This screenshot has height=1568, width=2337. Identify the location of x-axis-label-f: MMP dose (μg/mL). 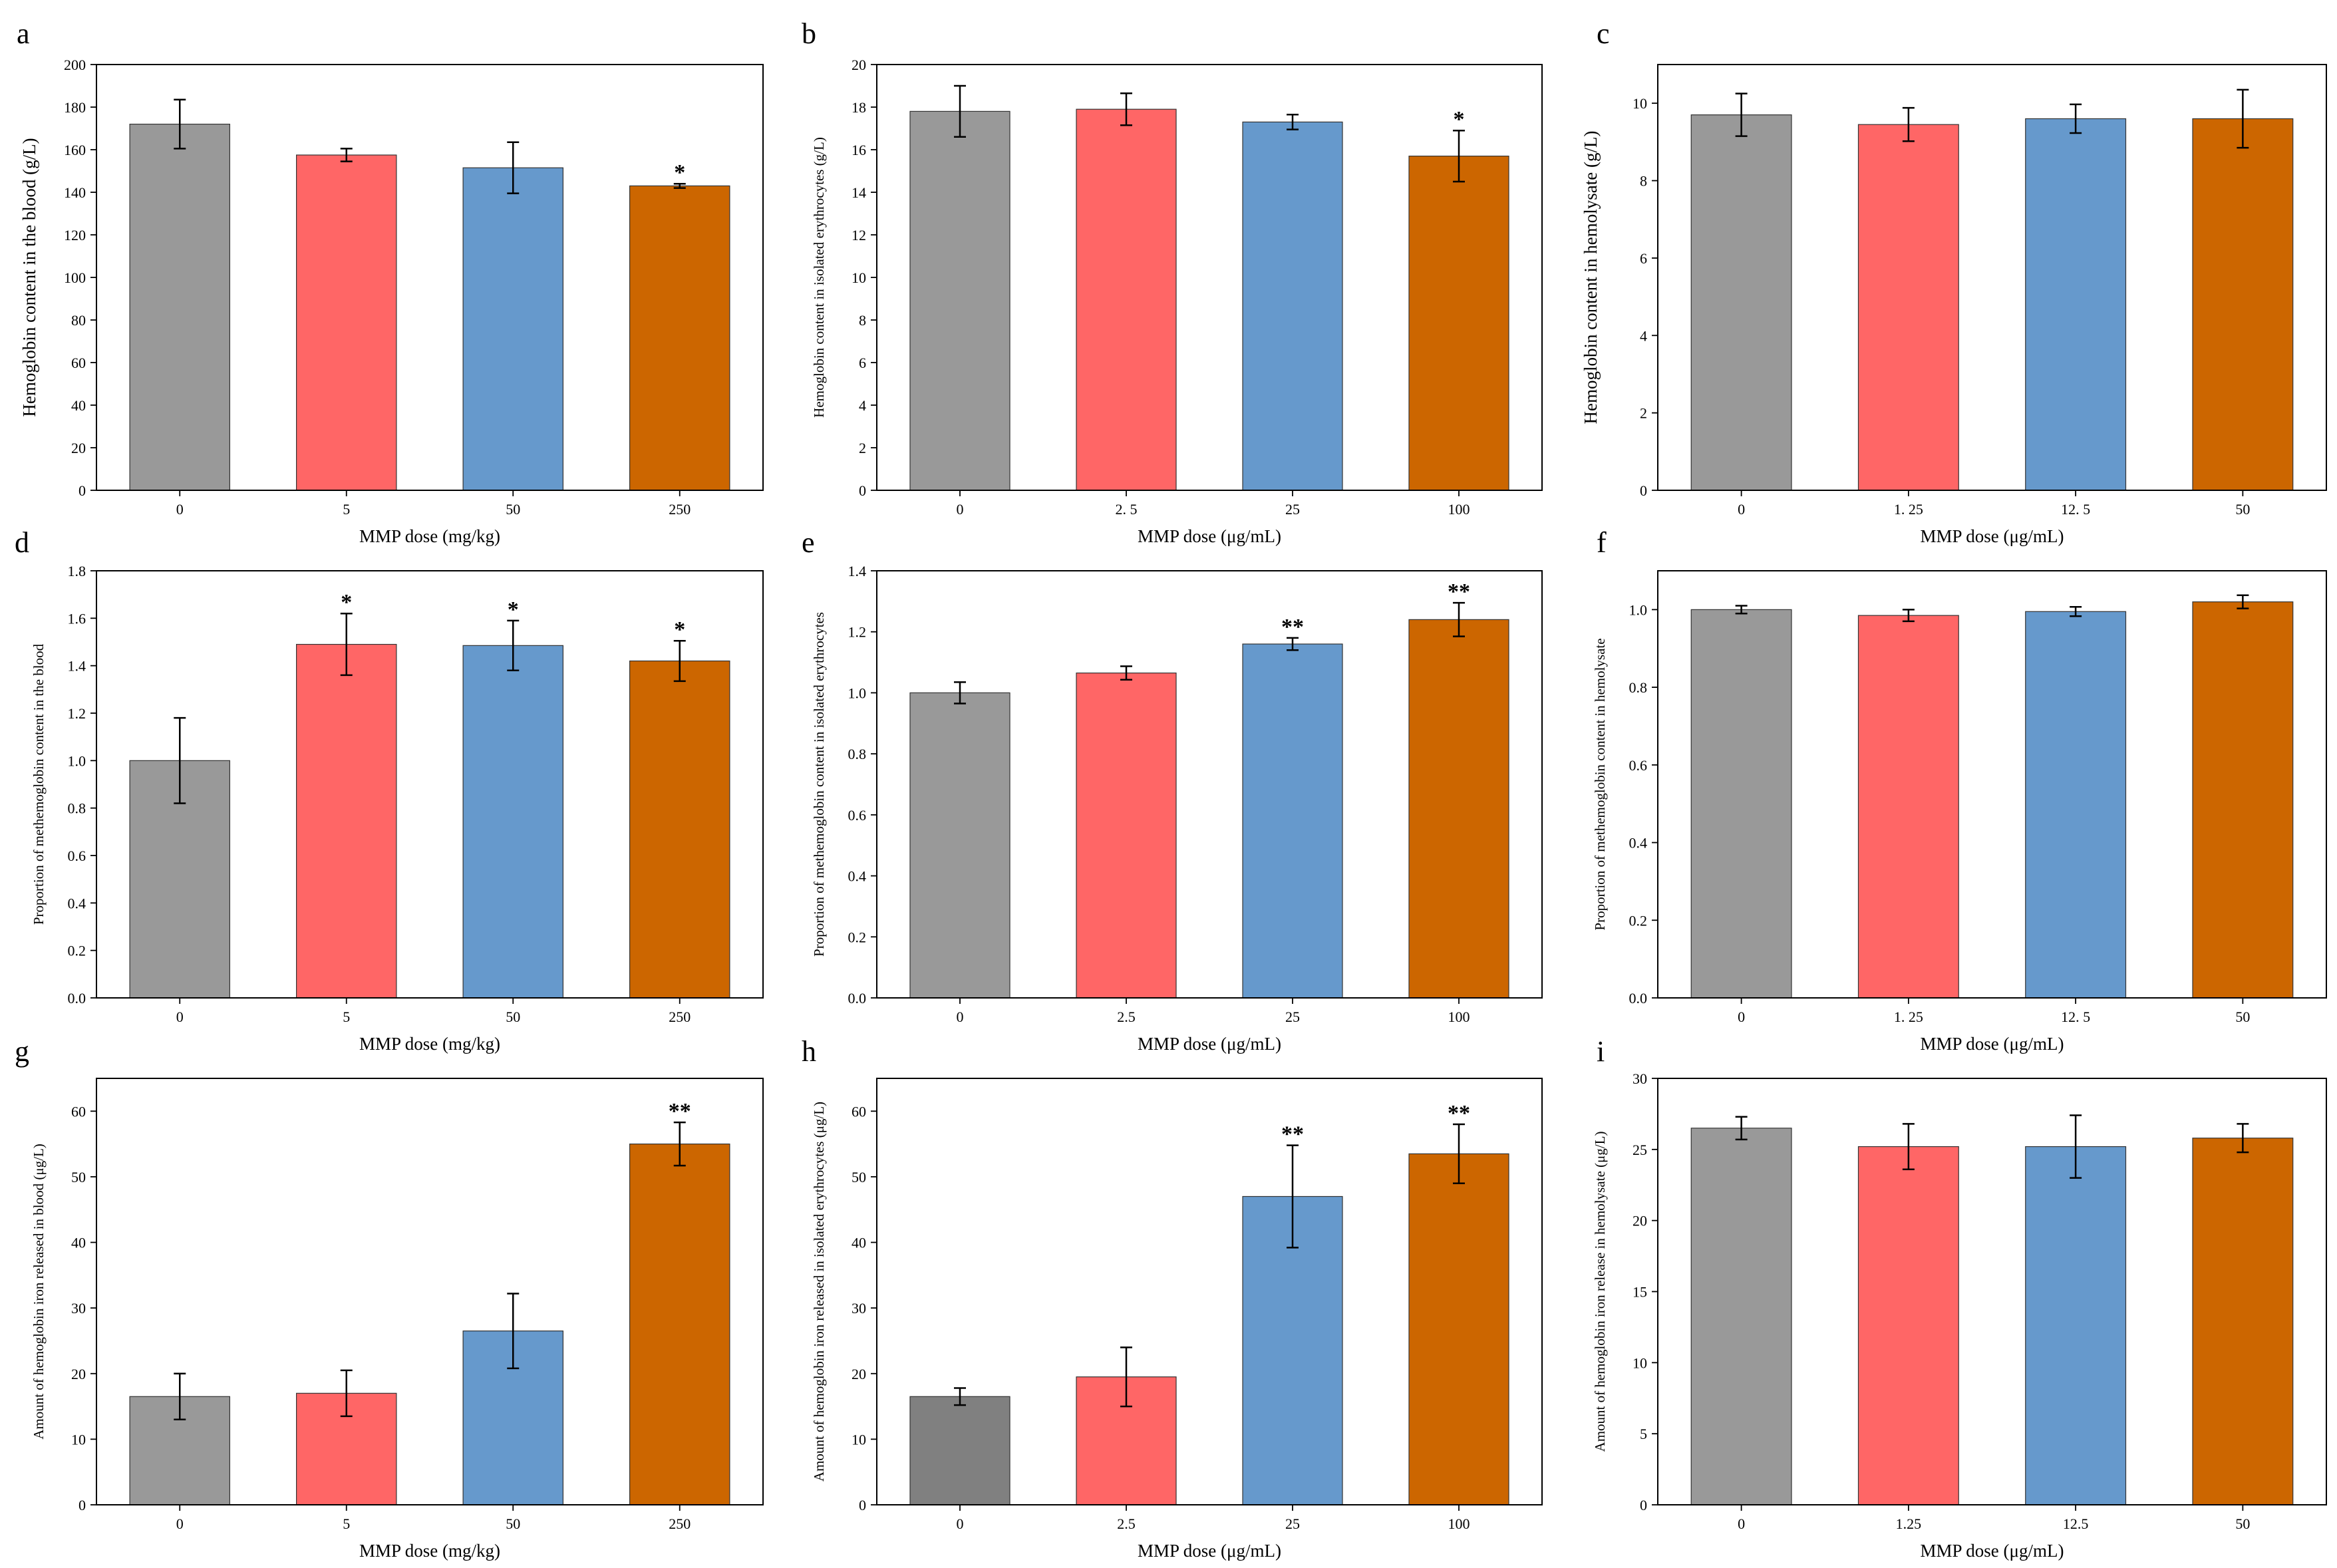
(1993, 1044).